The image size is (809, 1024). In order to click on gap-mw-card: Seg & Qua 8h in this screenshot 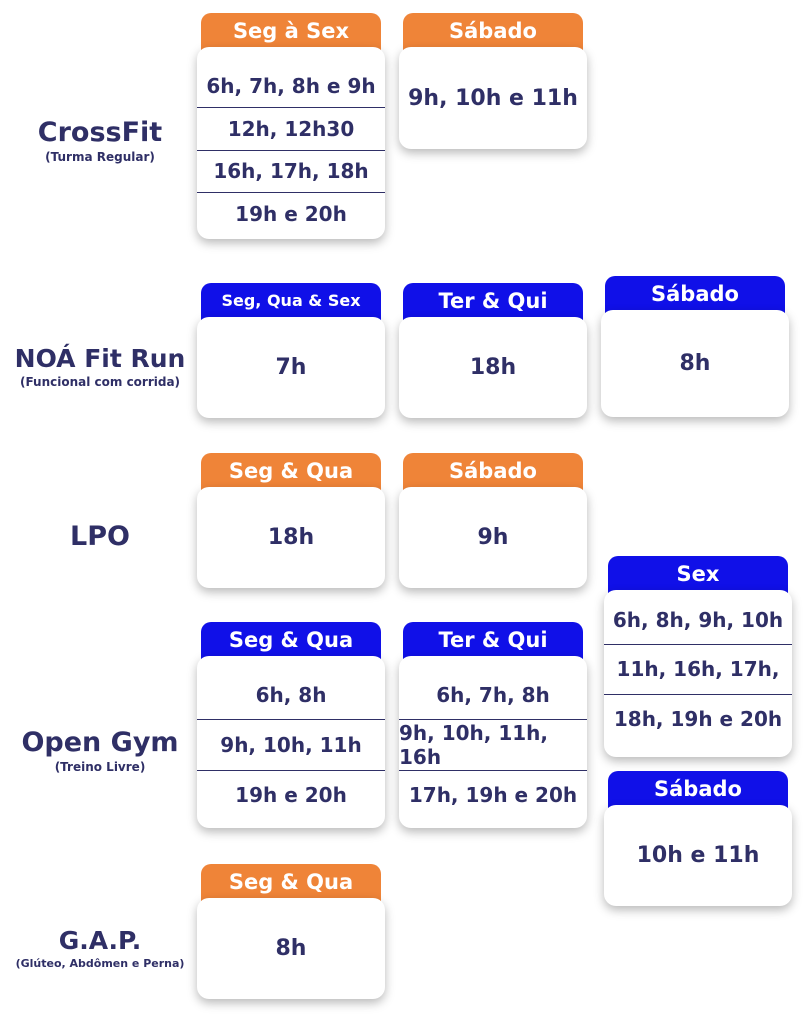, I will do `click(291, 931)`.